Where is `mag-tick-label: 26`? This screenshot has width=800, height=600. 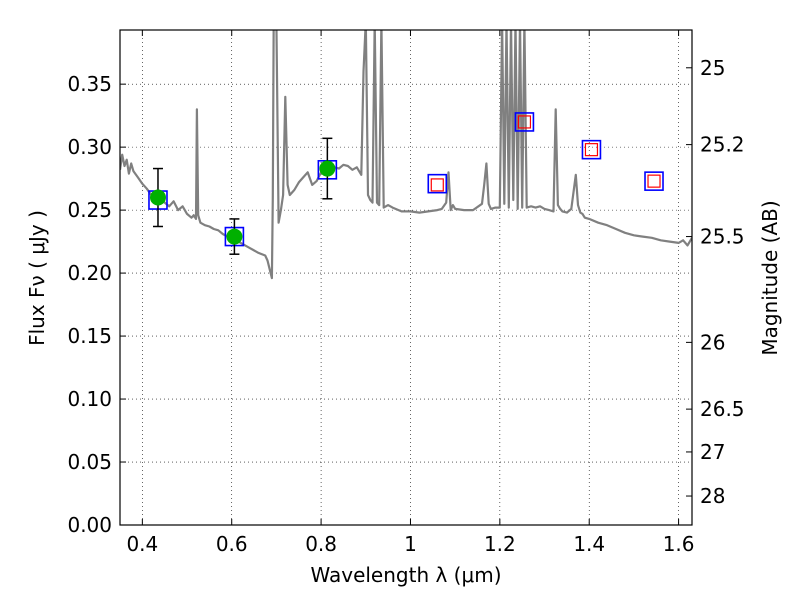 mag-tick-label: 26 is located at coordinates (712, 342).